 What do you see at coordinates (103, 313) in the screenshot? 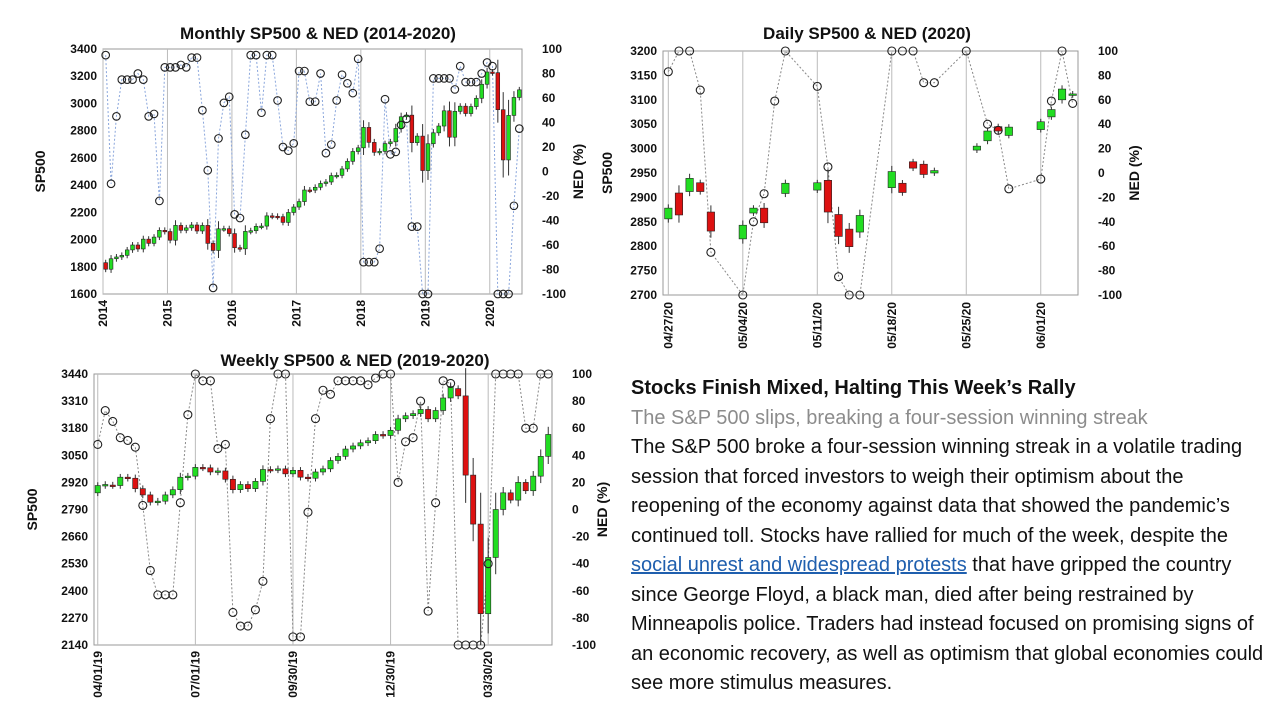
I see `x-tick-label: 2014` at bounding box center [103, 313].